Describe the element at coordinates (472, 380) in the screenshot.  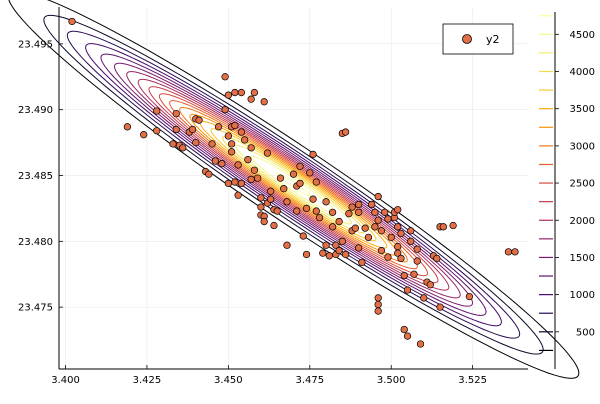
I see `x-tick-label: 3.525` at that location.